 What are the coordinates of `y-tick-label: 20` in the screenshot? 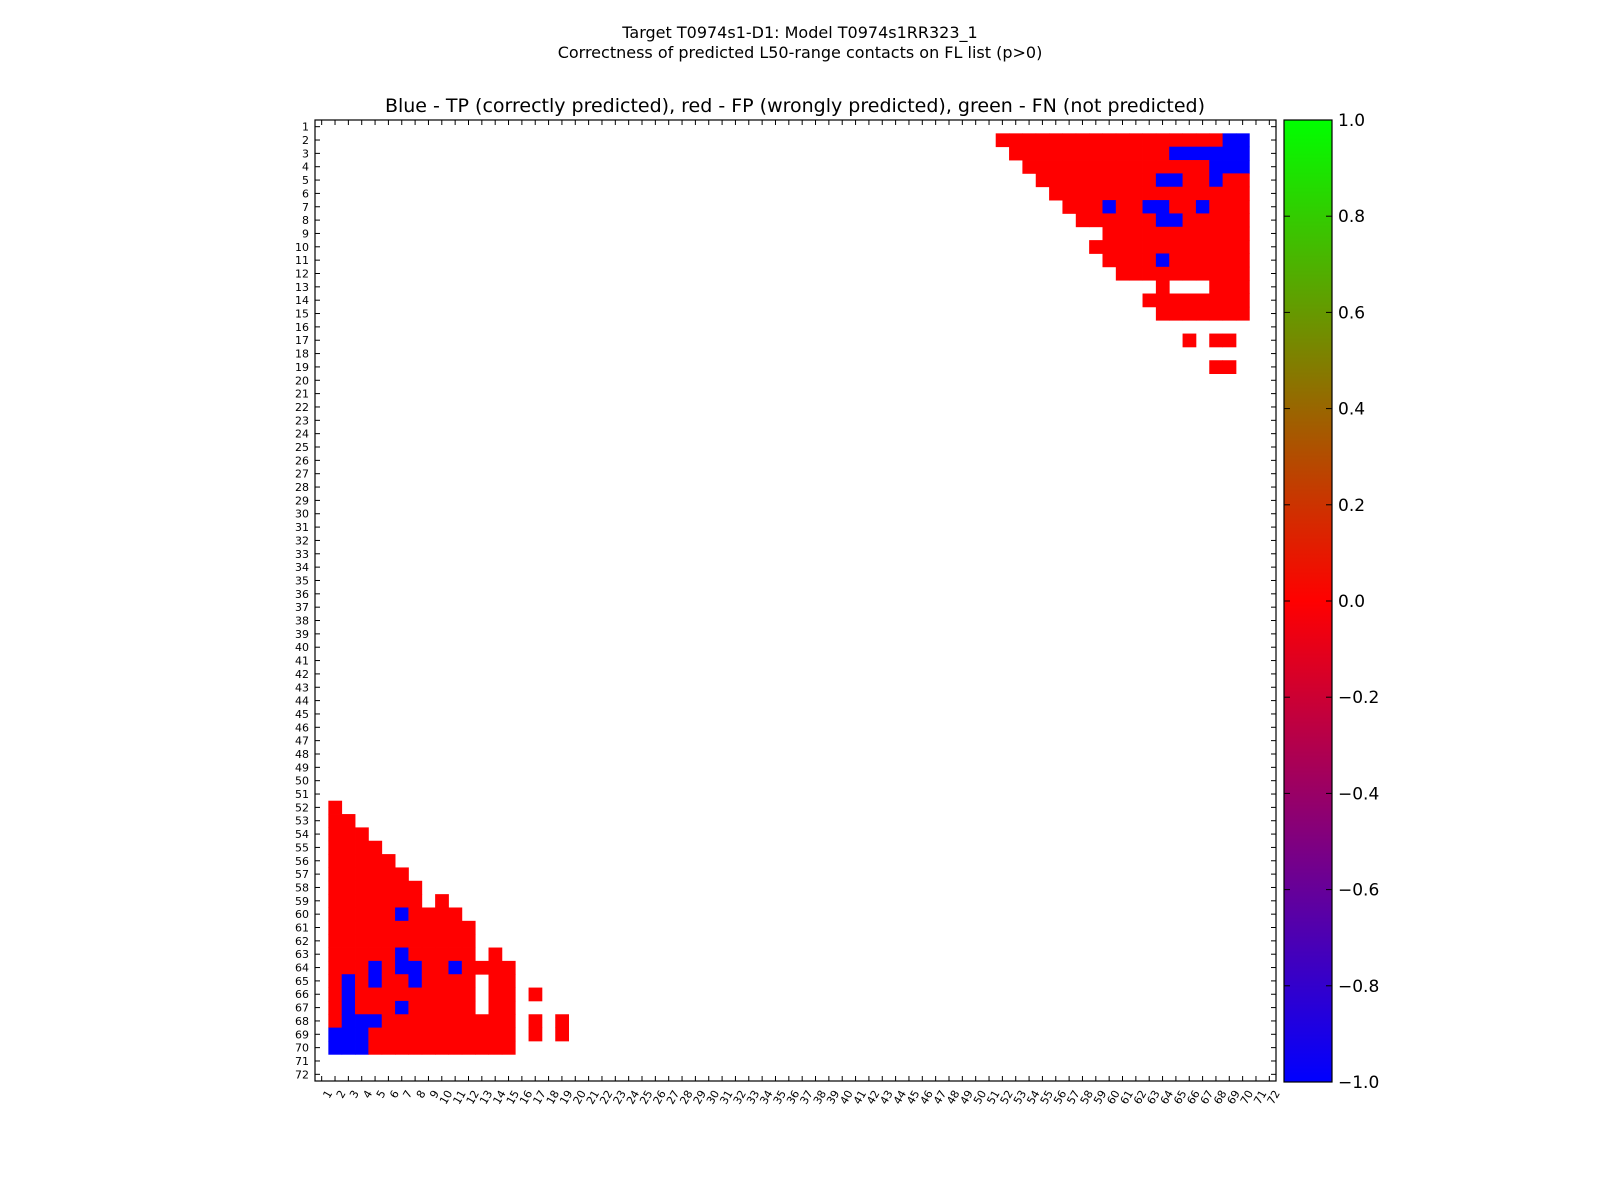 It's located at (302, 380).